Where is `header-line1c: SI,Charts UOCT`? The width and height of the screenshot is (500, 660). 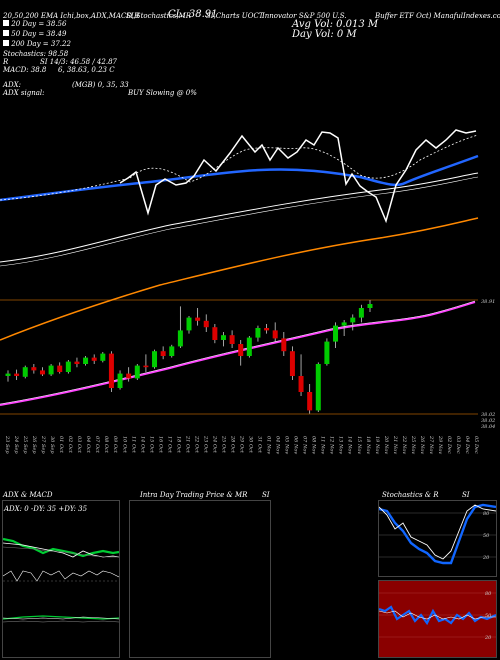
header-line1c: SI,Charts UOCT is located at coordinates (235, 16).